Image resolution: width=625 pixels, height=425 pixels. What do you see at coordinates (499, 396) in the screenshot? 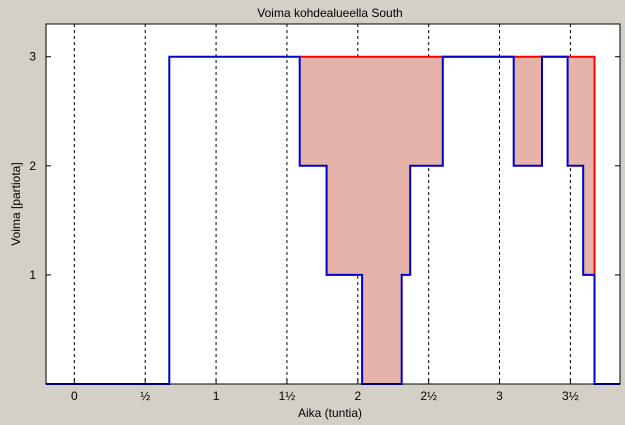
I see `x-tick-label-6: 3` at bounding box center [499, 396].